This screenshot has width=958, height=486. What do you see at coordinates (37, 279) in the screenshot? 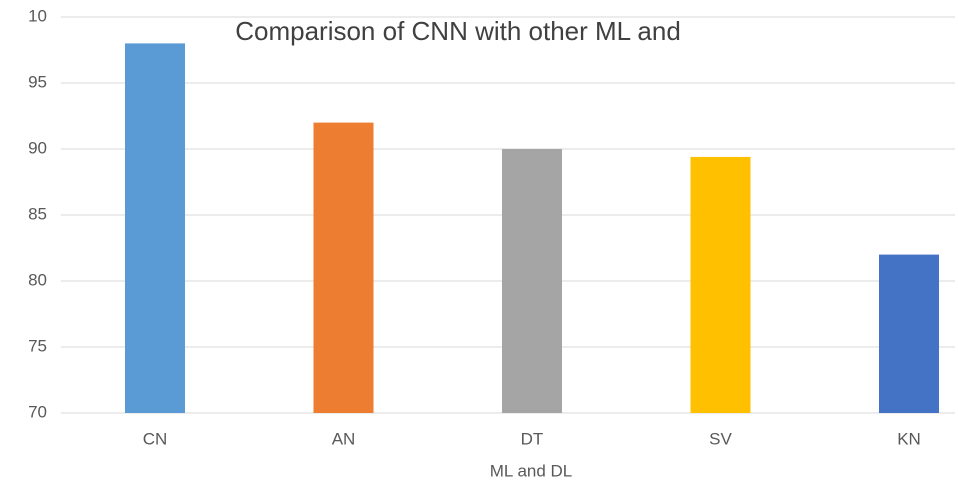
I see `y-tick-label: 80` at bounding box center [37, 279].